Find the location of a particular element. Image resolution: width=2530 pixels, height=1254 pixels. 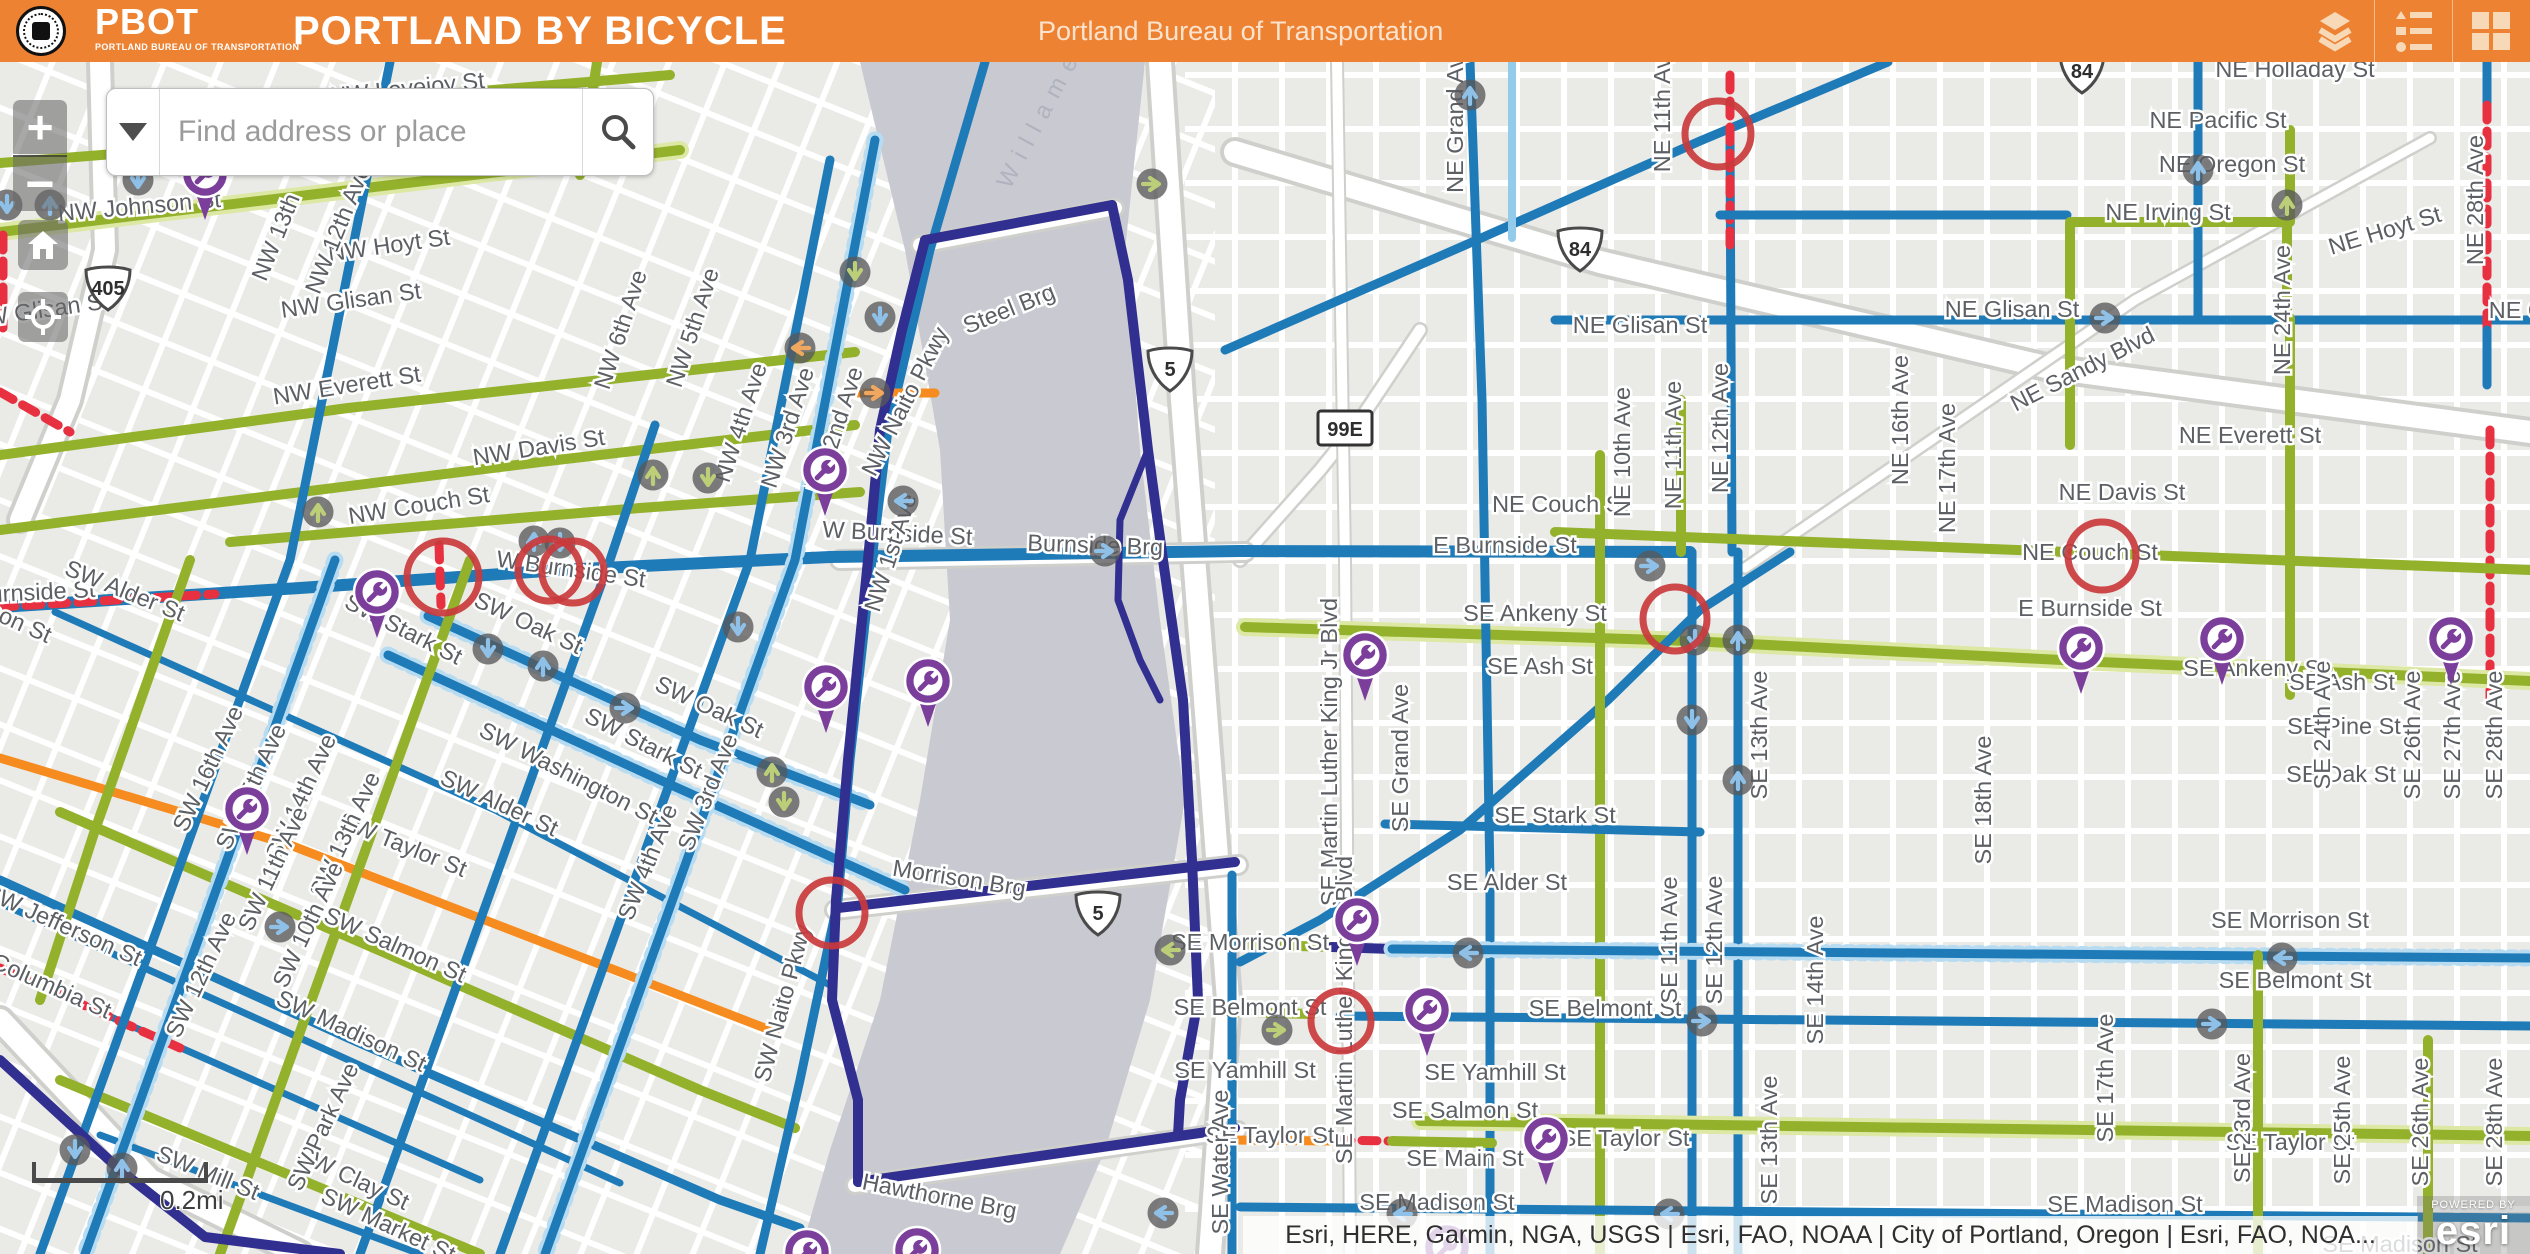

search-submit-button is located at coordinates (617, 132).